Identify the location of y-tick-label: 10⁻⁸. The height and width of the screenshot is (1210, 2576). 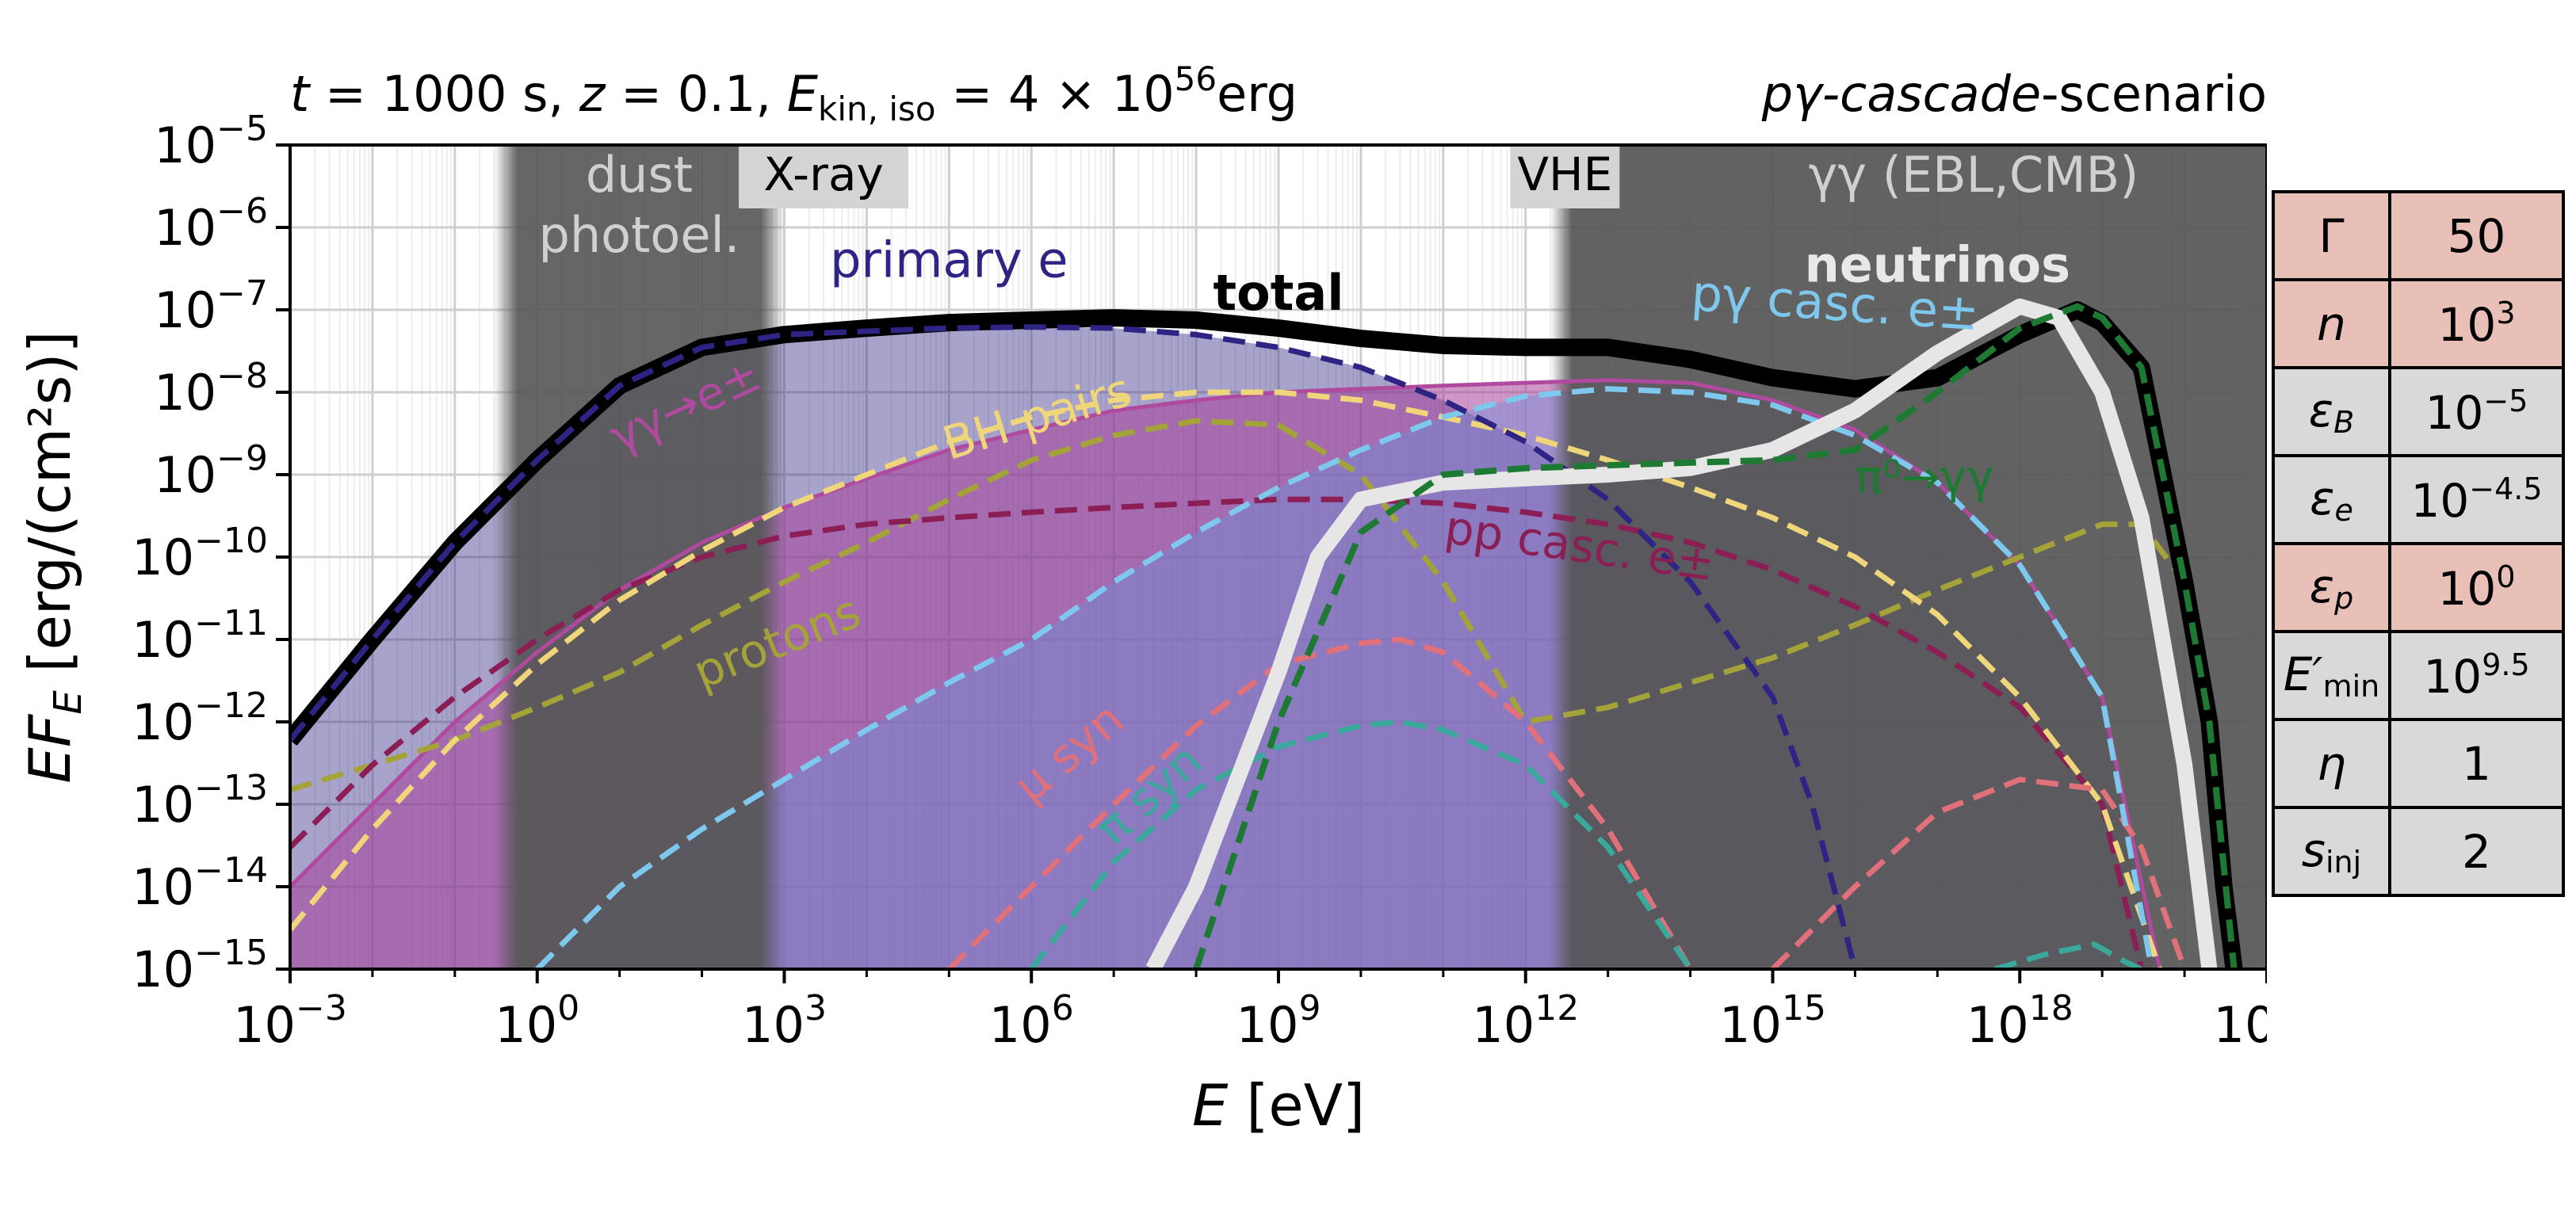
(211, 389).